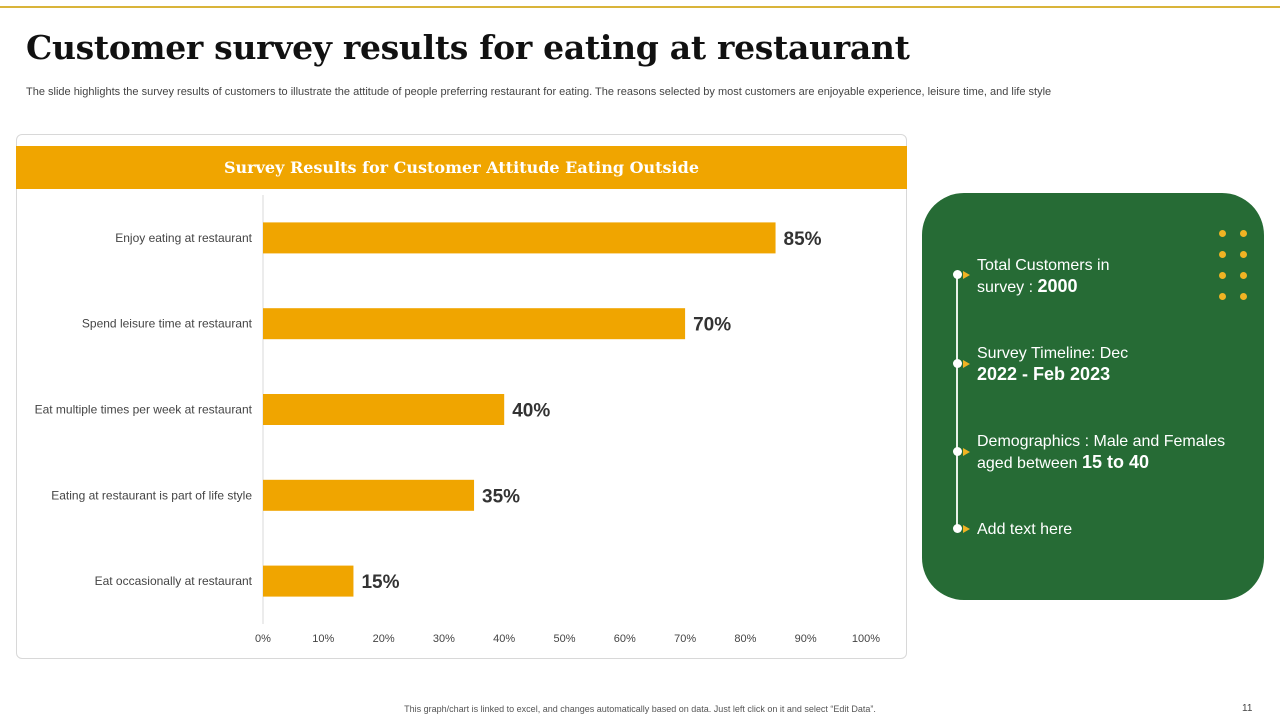 This screenshot has height=720, width=1280. I want to click on info-item-highlight: 2022 - Feb 2023, so click(1044, 374).